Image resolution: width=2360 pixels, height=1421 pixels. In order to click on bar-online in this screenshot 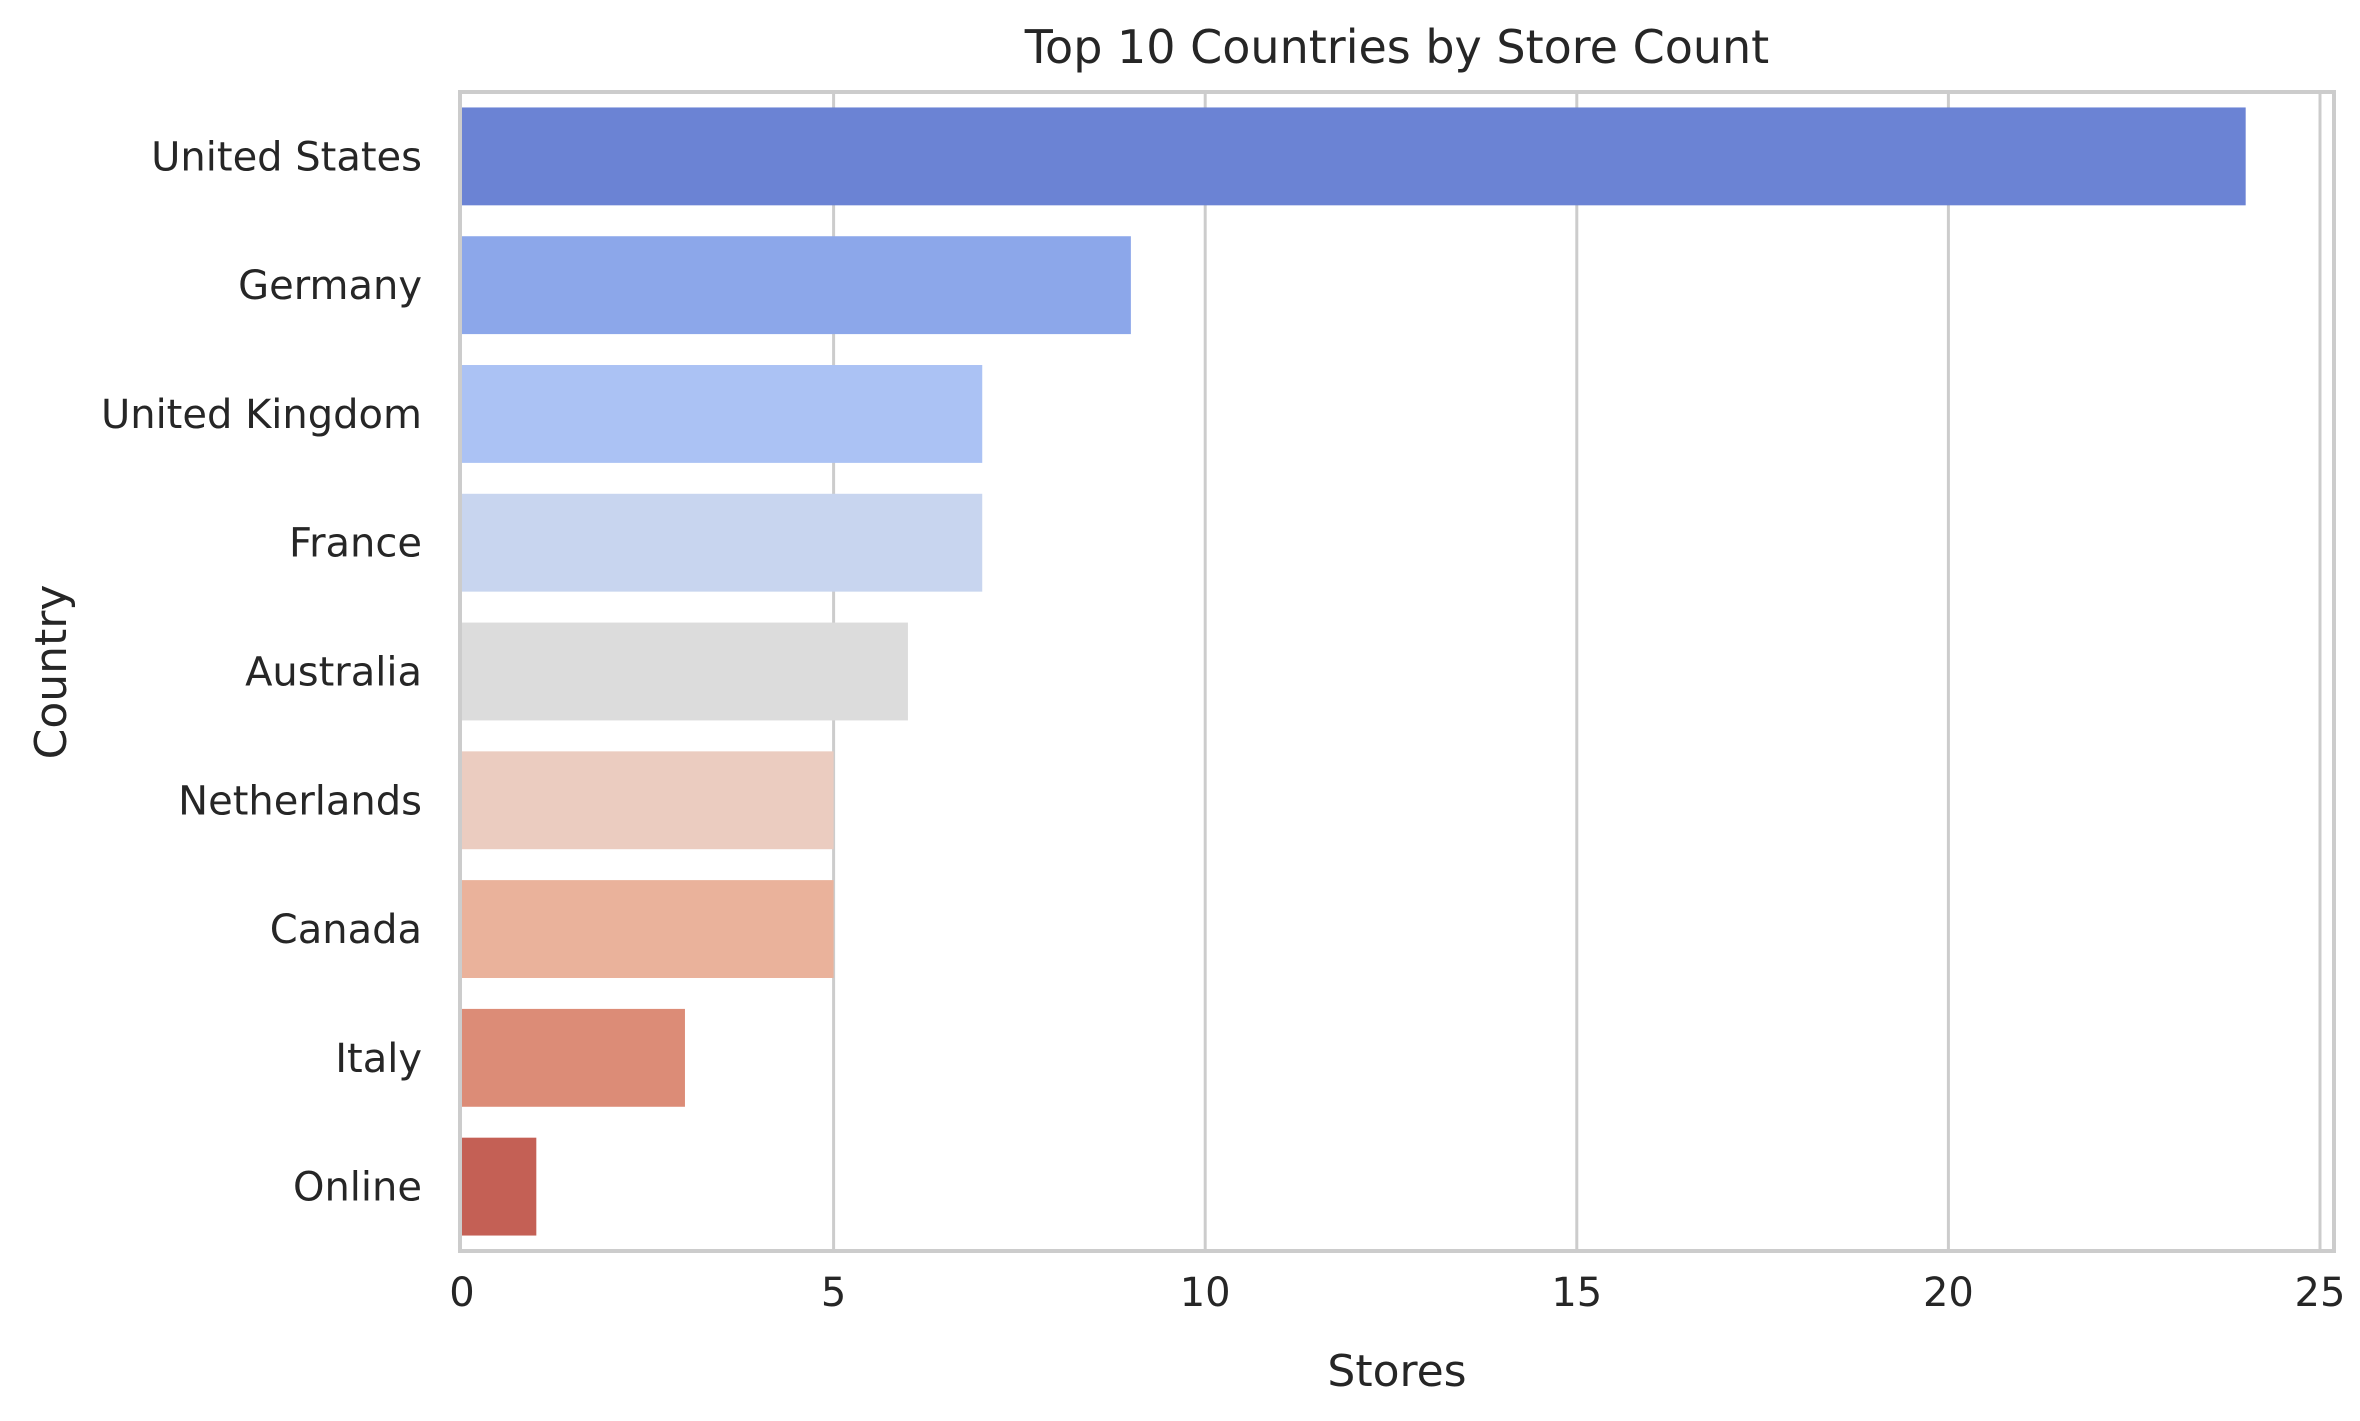, I will do `click(499, 1186)`.